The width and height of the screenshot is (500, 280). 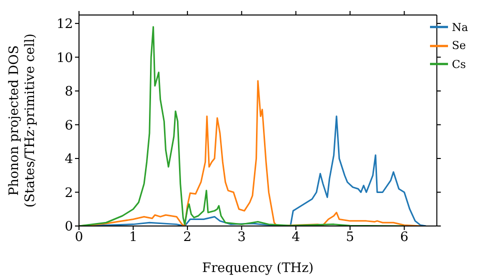 What do you see at coordinates (68, 160) in the screenshot?
I see `y-tick-label: 4` at bounding box center [68, 160].